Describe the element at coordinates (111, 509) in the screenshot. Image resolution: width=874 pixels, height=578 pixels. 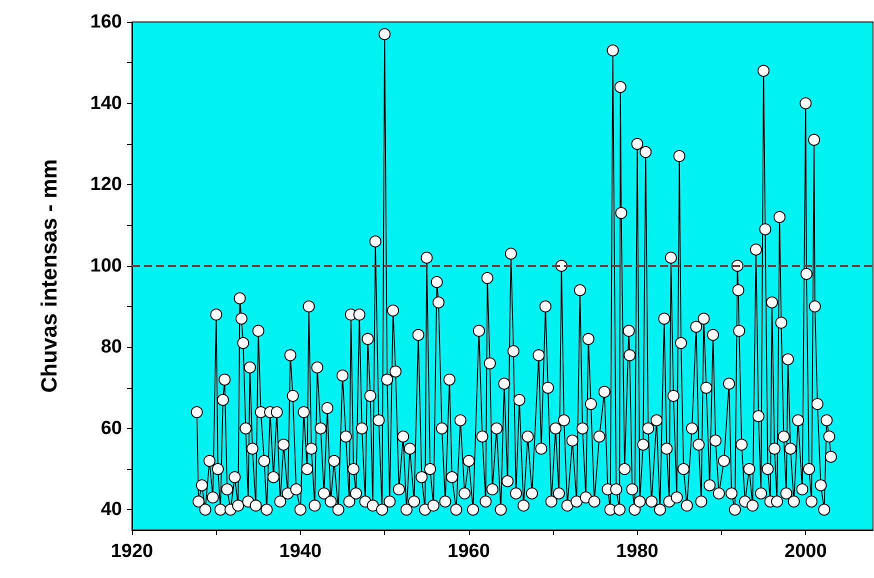
I see `y-tick-label: 40` at that location.